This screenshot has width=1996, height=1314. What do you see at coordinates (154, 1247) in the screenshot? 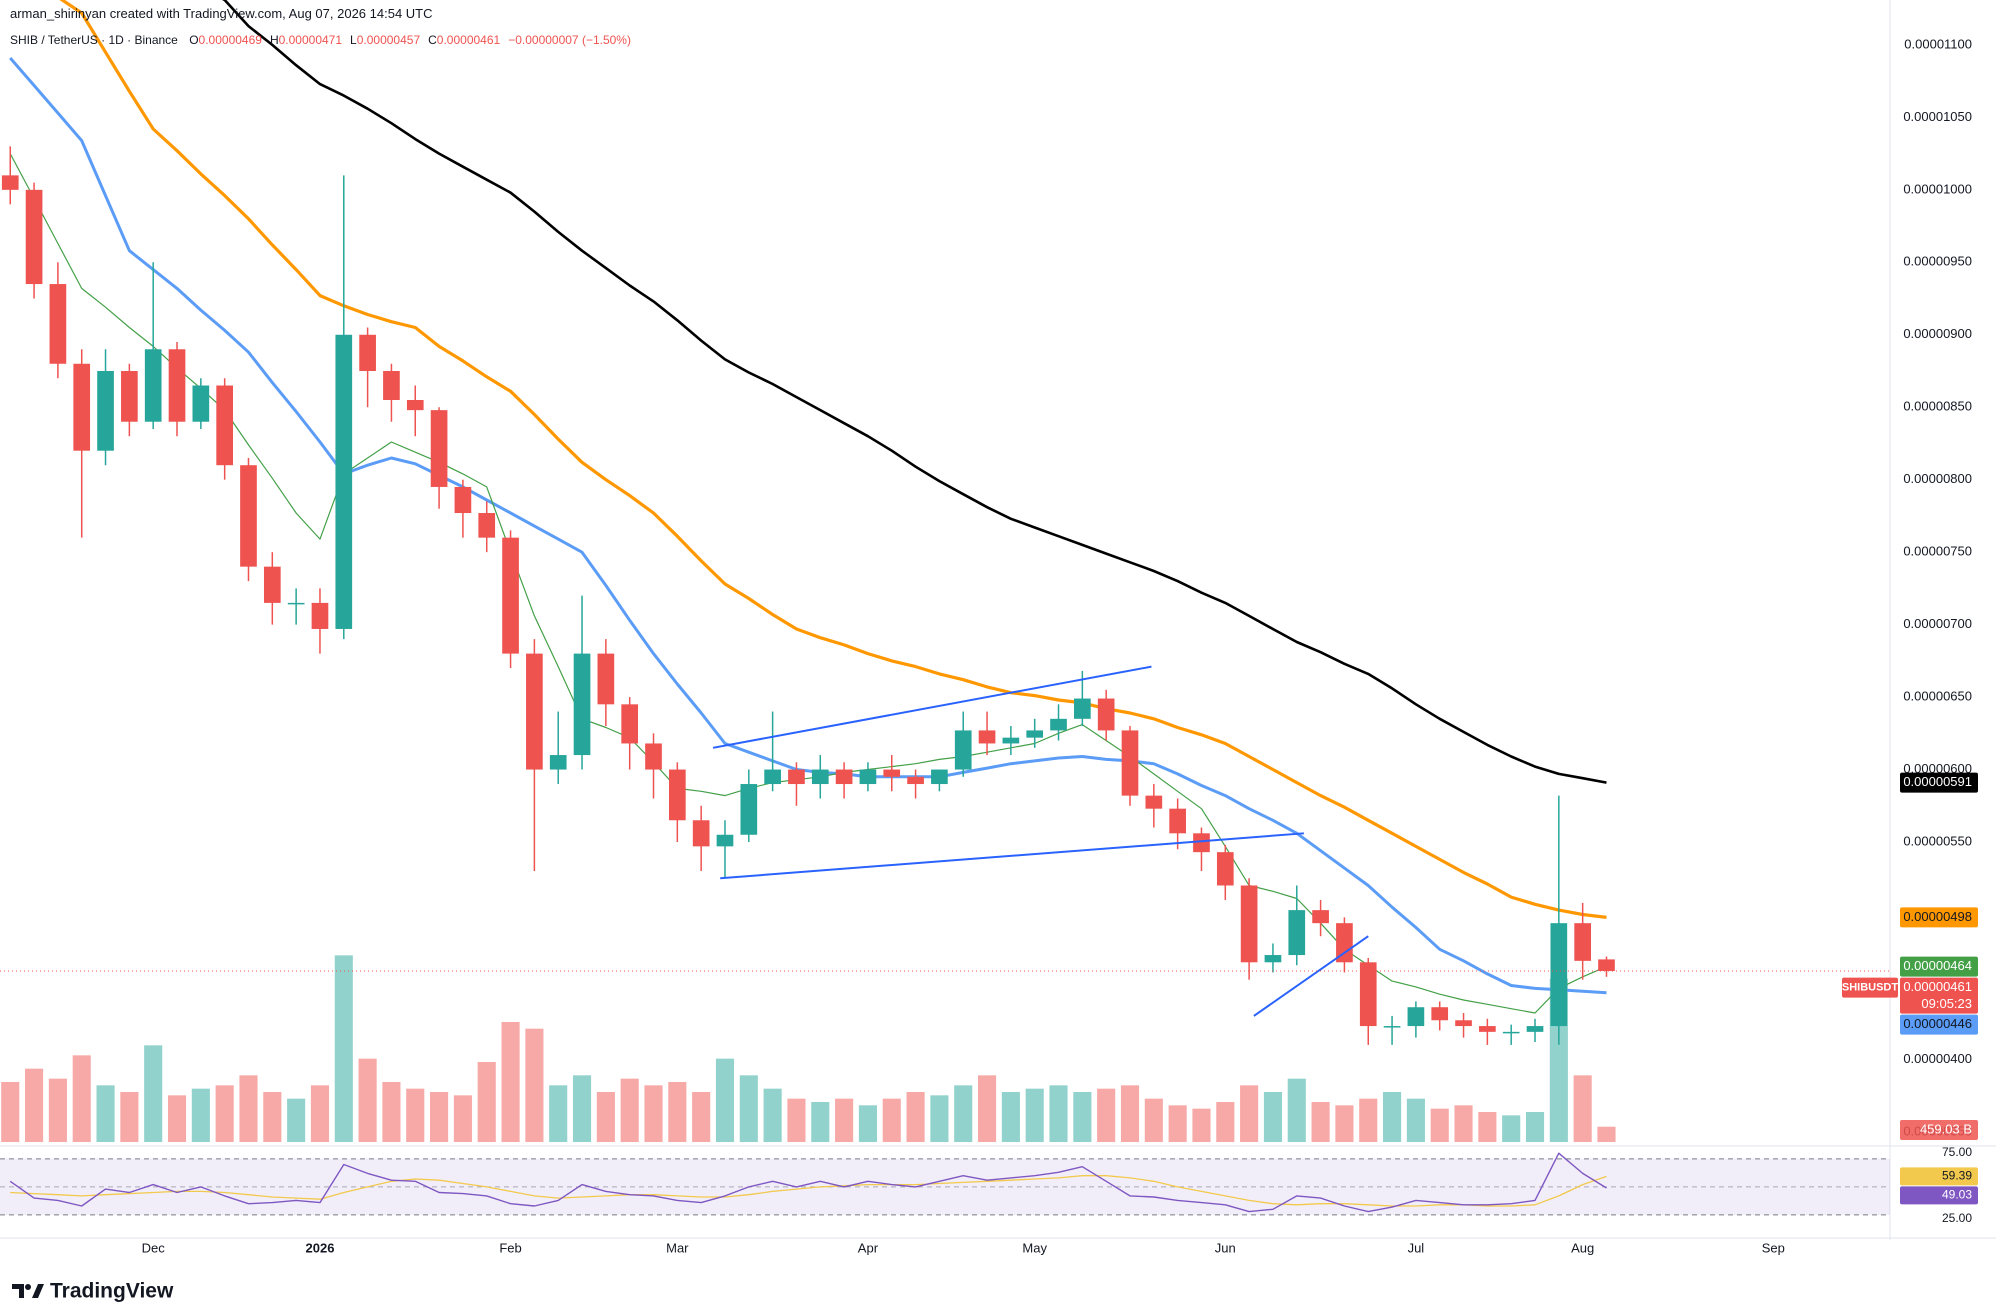
I see `x-tick-label: Dec` at bounding box center [154, 1247].